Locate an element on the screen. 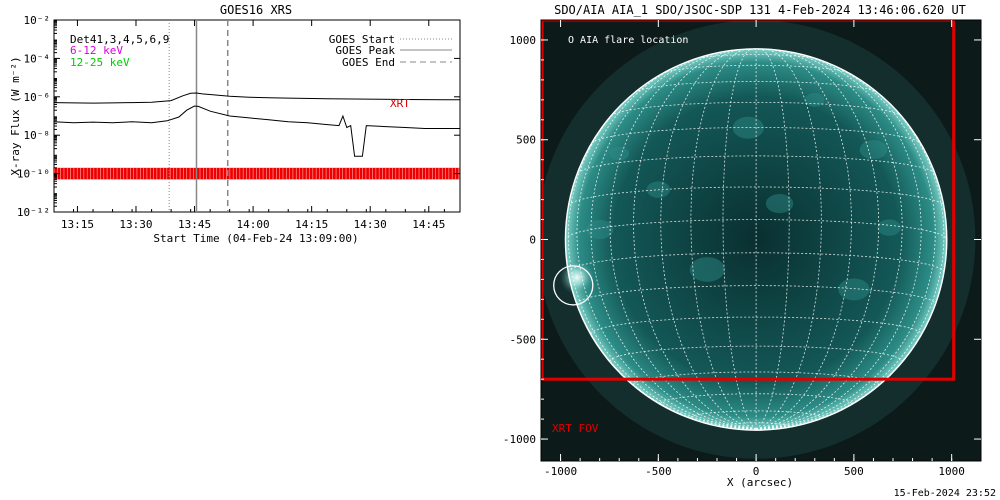  goes-x-tick-label: 13:15 is located at coordinates (77, 224).